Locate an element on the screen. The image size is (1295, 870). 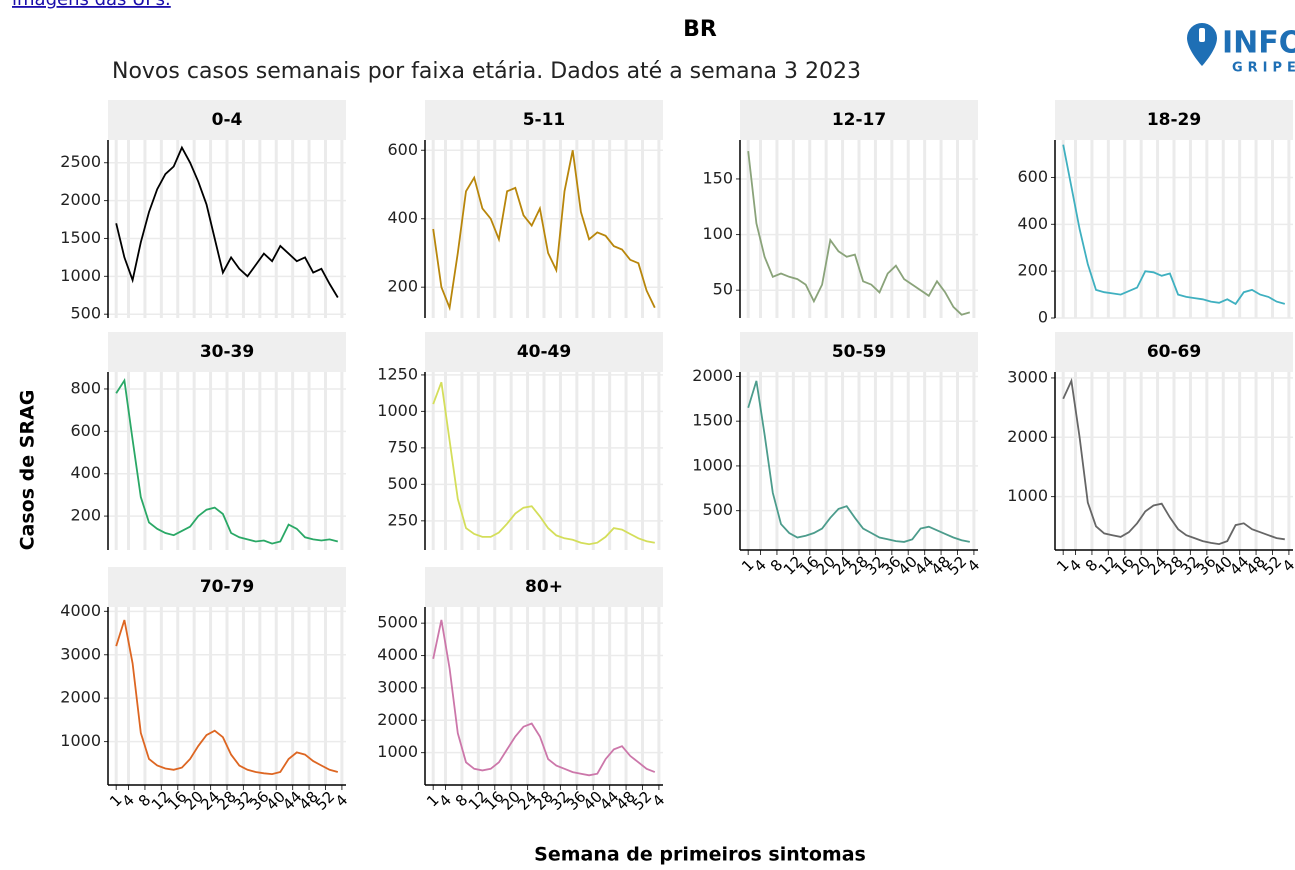
panel: 40-49 250 500 750 1000 1250 is located at coordinates (520, 441).